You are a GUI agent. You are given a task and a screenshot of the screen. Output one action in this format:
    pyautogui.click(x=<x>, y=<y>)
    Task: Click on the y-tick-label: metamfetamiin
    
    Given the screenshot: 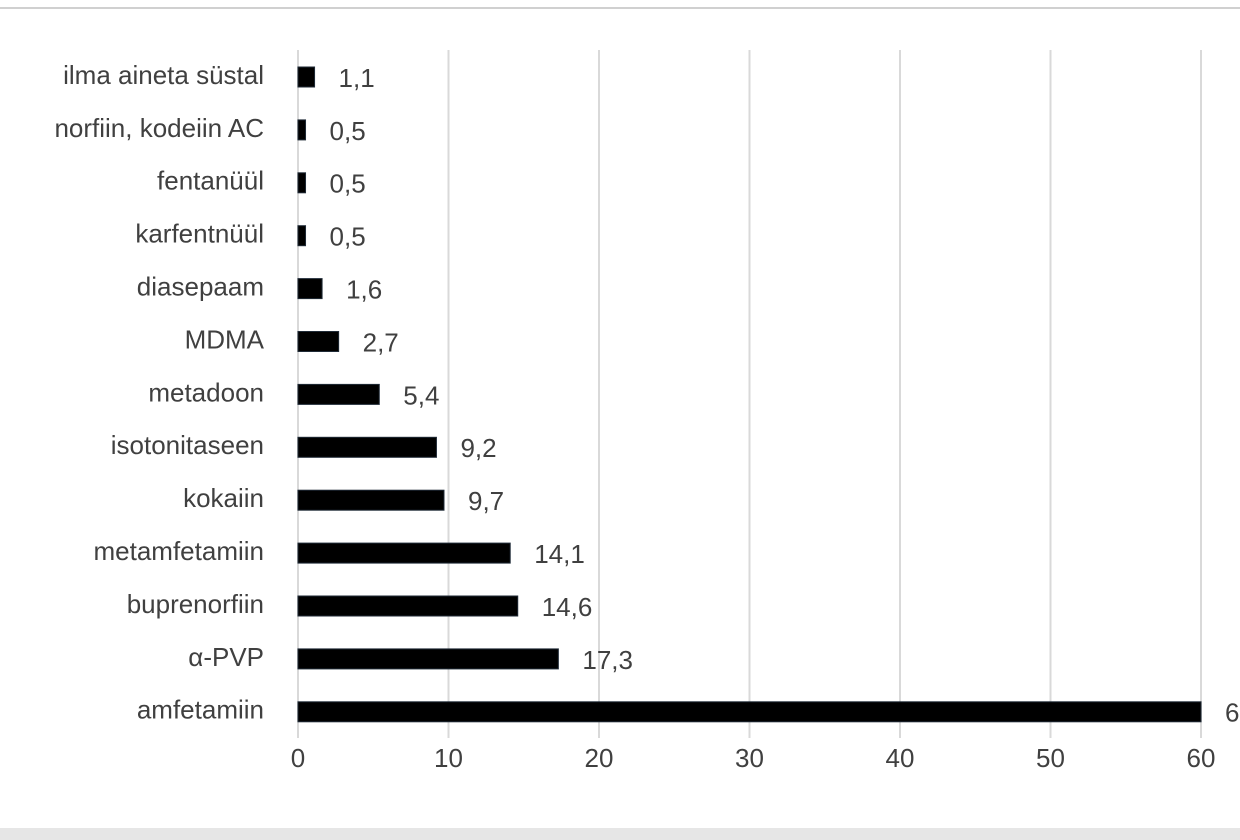 What is the action you would take?
    pyautogui.click(x=179, y=551)
    